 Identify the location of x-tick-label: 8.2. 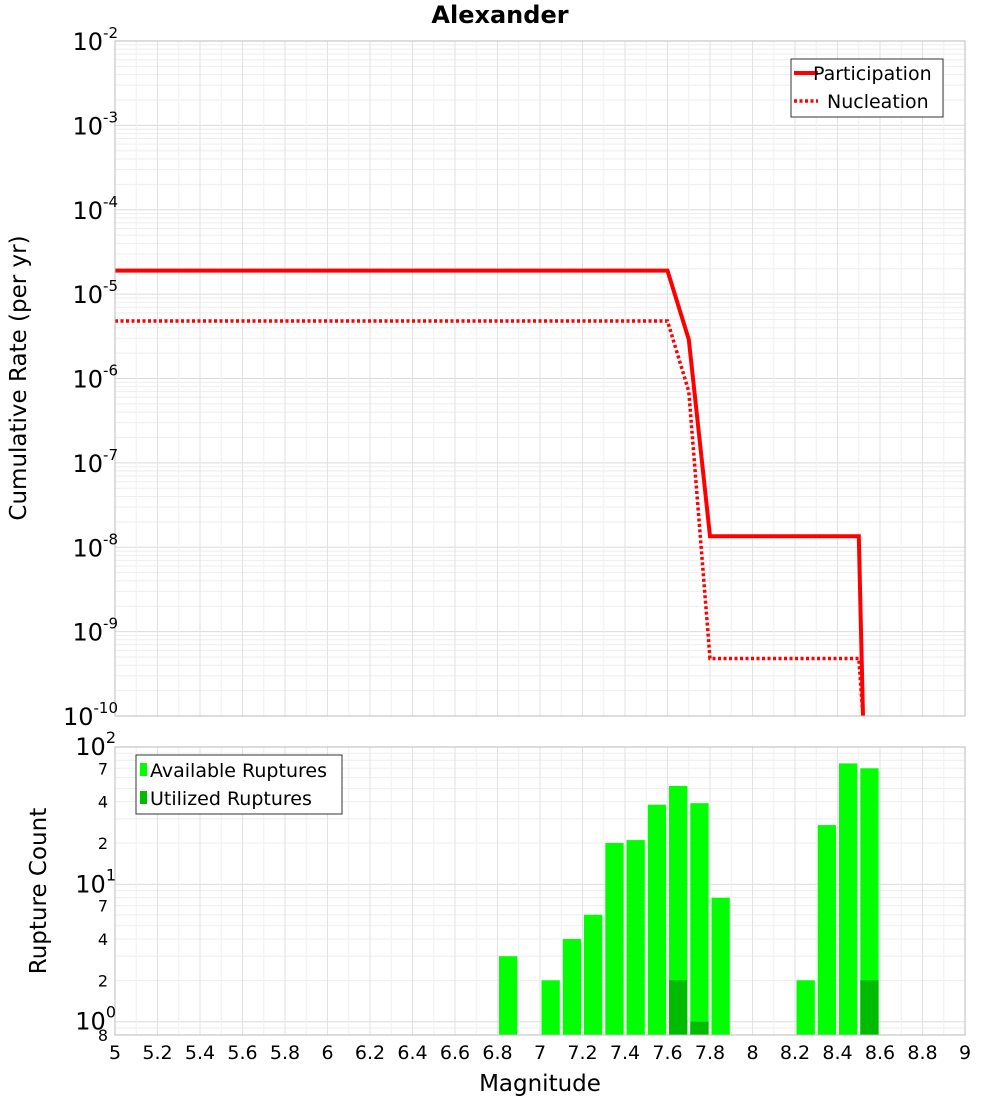
(795, 1053).